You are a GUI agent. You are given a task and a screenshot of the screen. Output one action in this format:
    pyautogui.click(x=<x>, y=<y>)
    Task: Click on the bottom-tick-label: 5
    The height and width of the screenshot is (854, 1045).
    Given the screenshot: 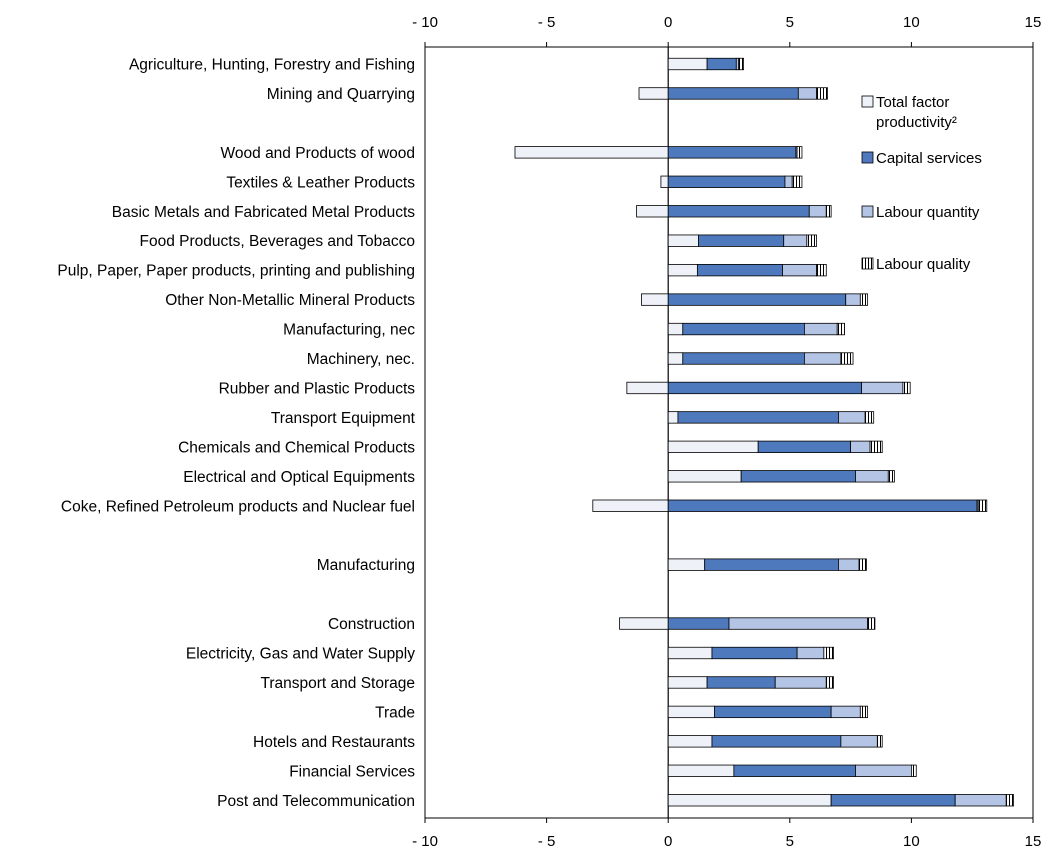 What is the action you would take?
    pyautogui.click(x=790, y=841)
    